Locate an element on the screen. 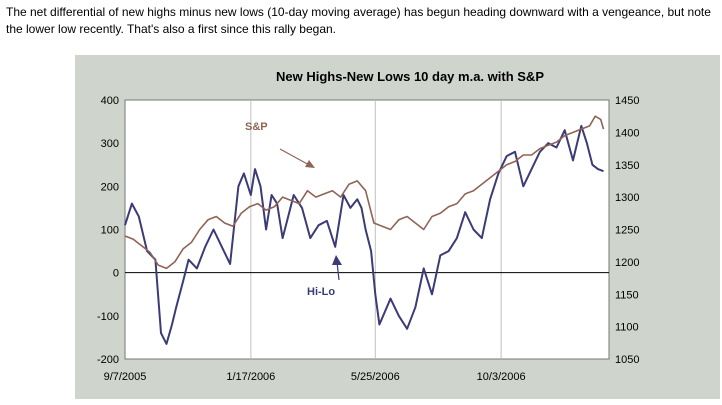  right-tick-label: 1200 is located at coordinates (627, 263).